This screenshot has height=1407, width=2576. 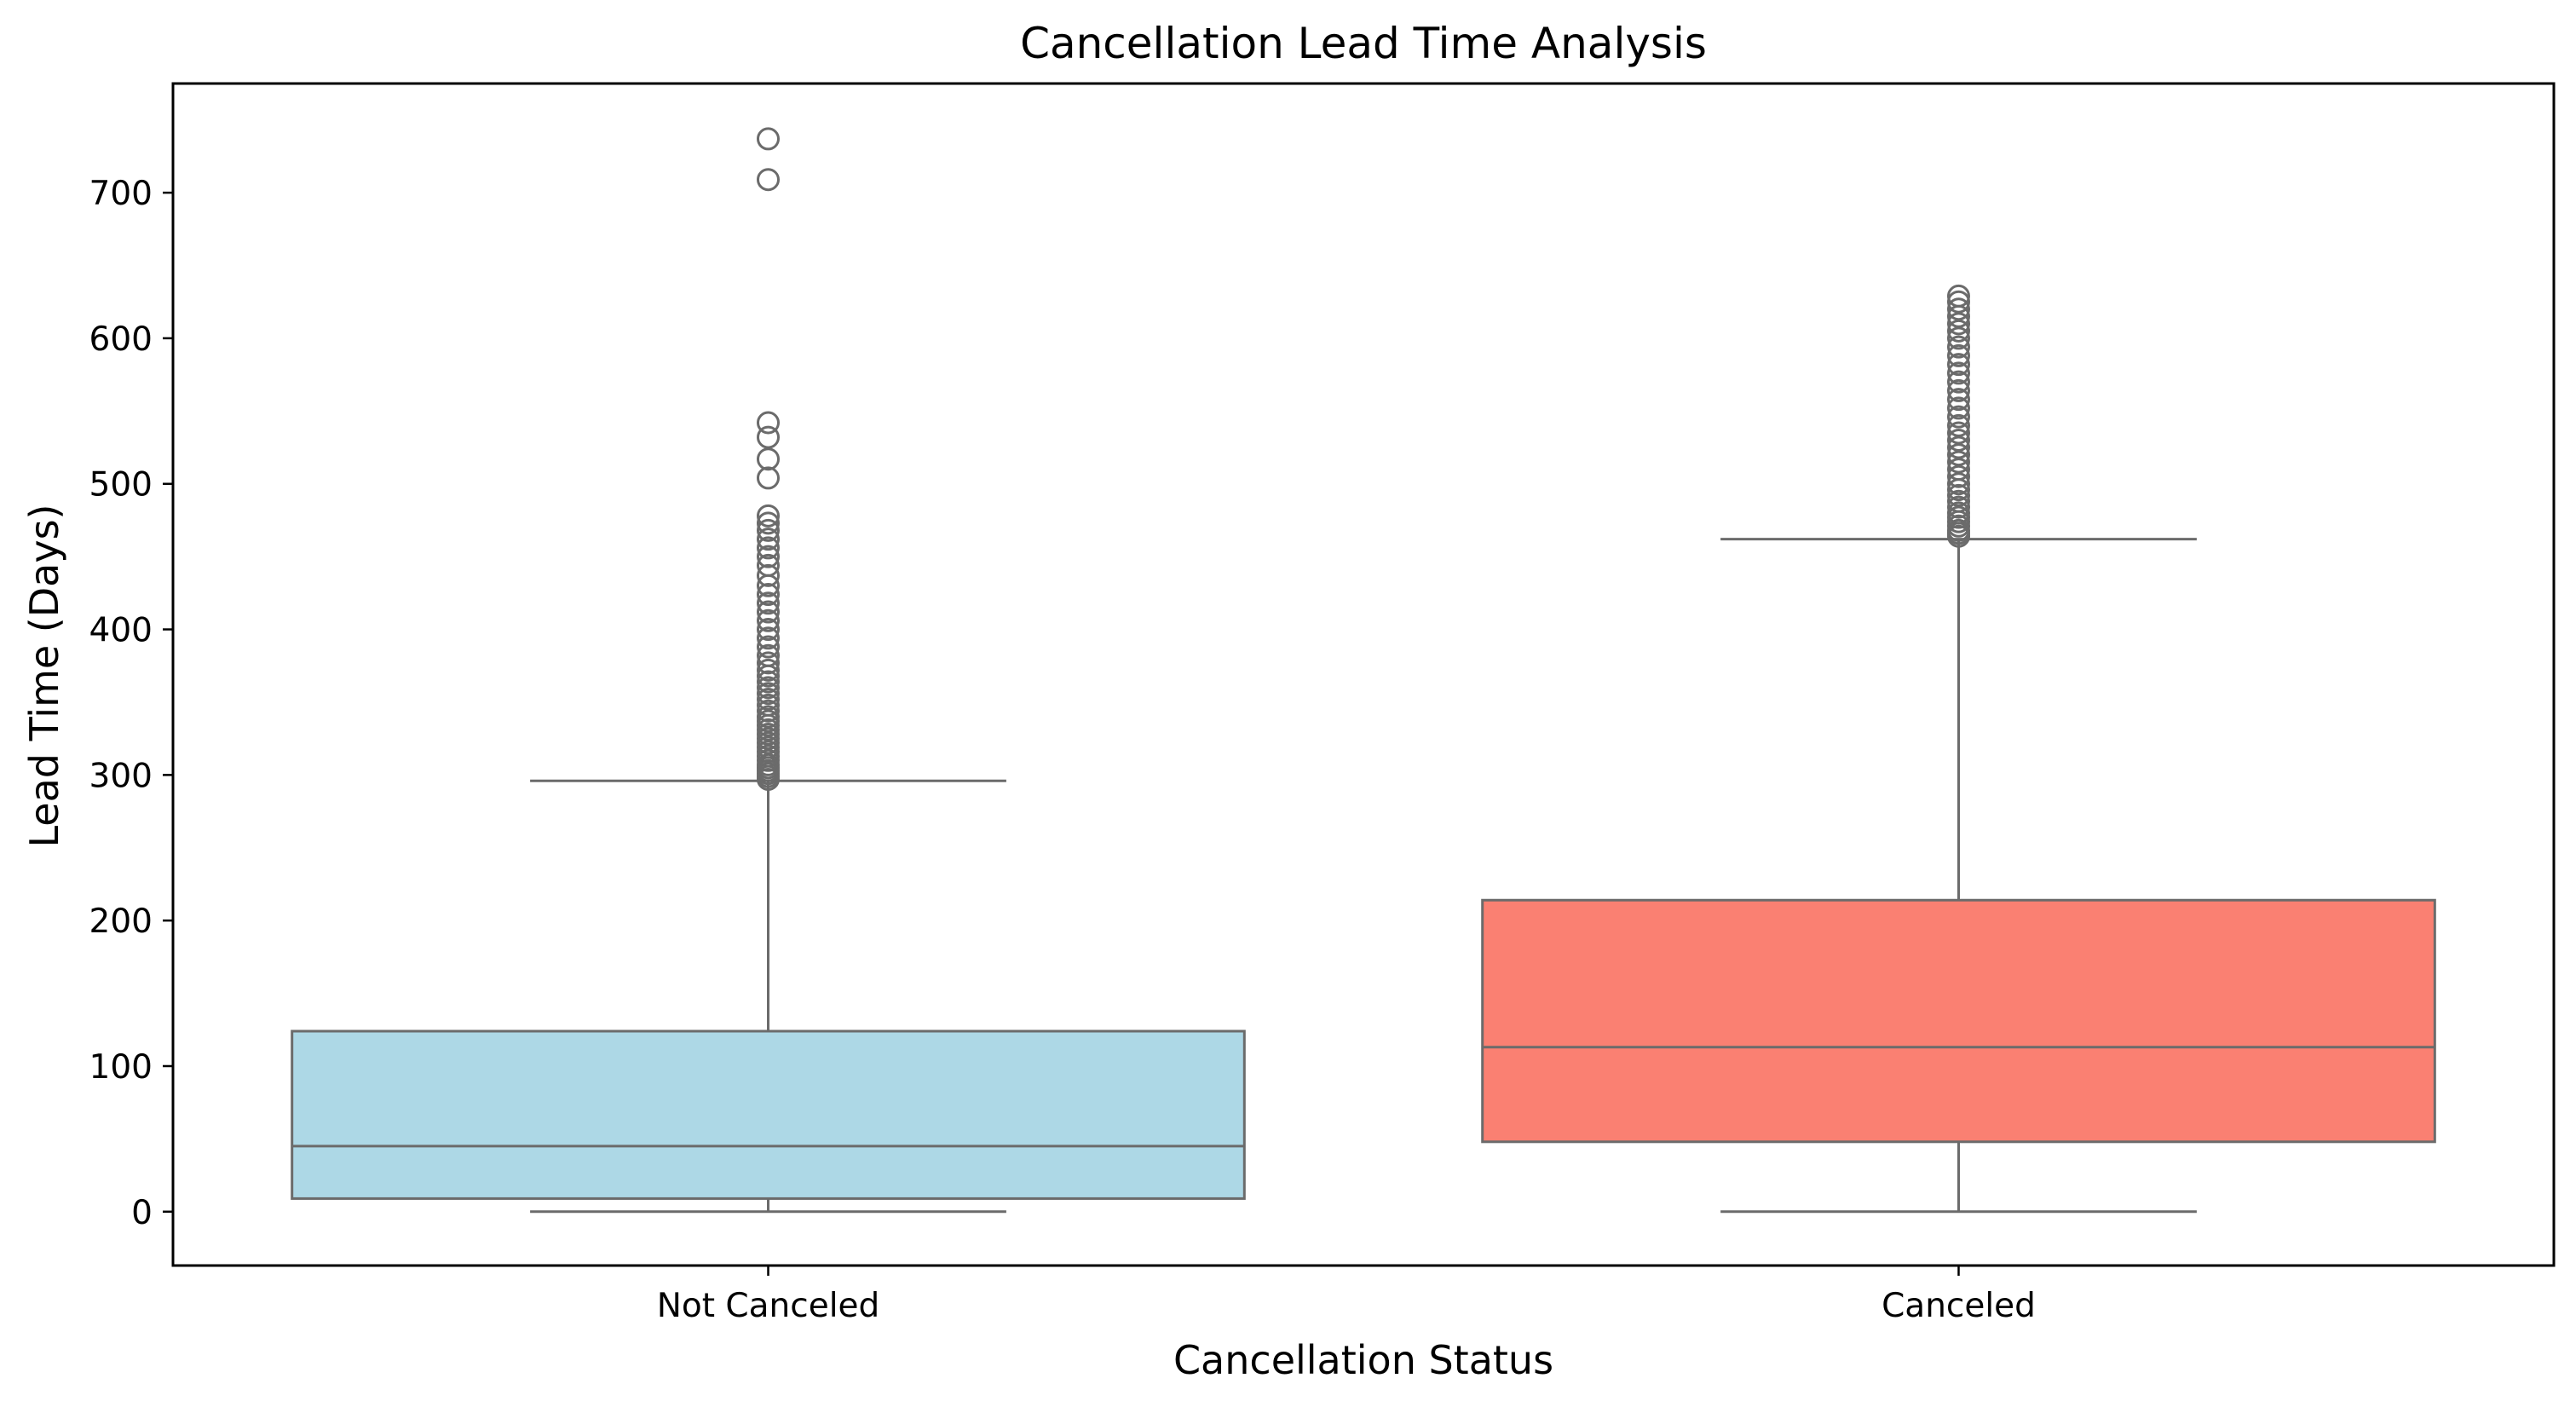 What do you see at coordinates (121, 776) in the screenshot?
I see `y-tick-label: 300` at bounding box center [121, 776].